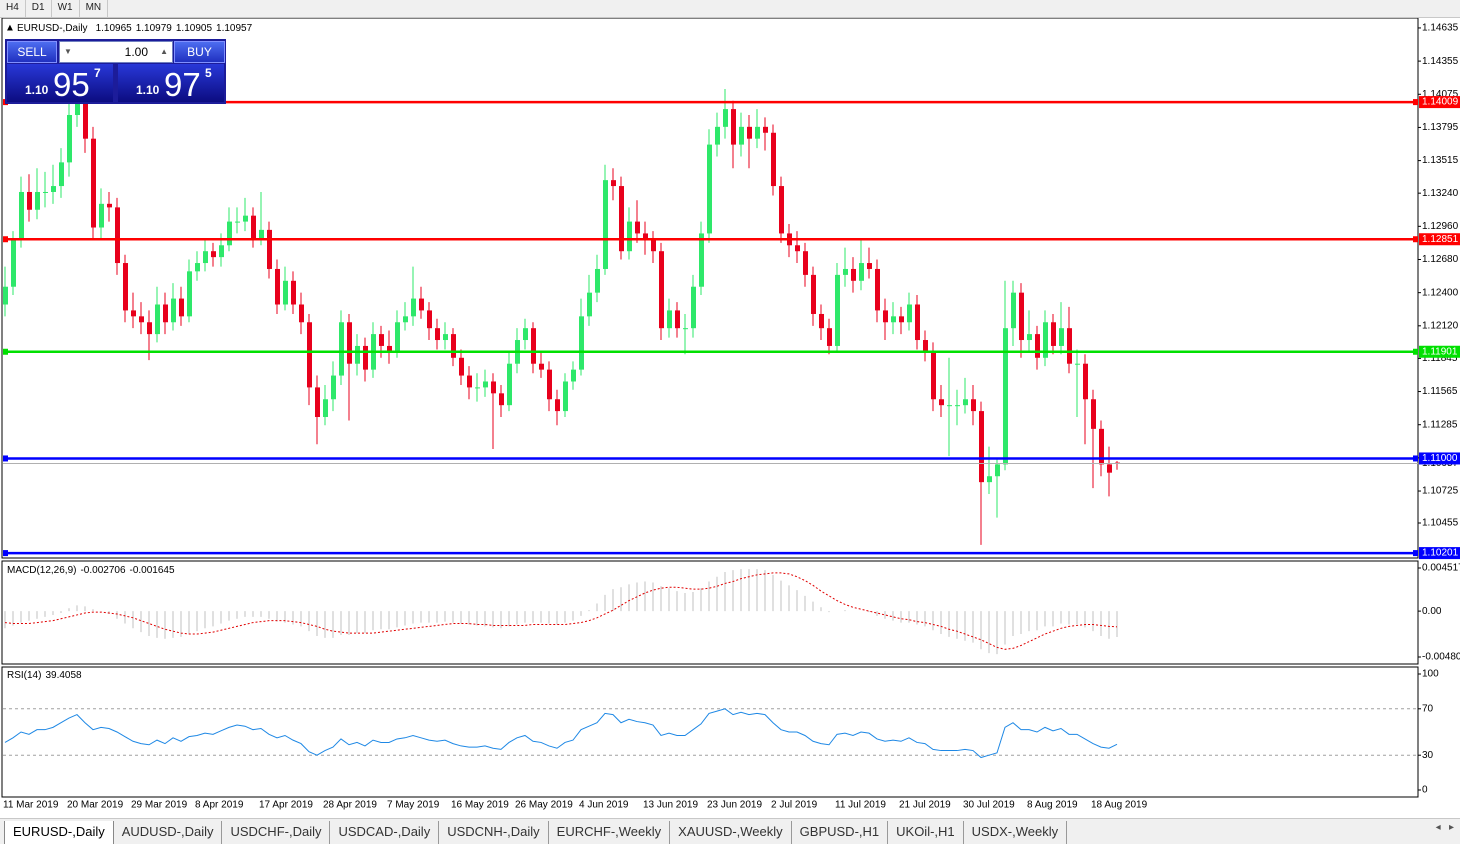  Describe the element at coordinates (1440, 458) in the screenshot. I see `level-label: 1.11000` at that location.